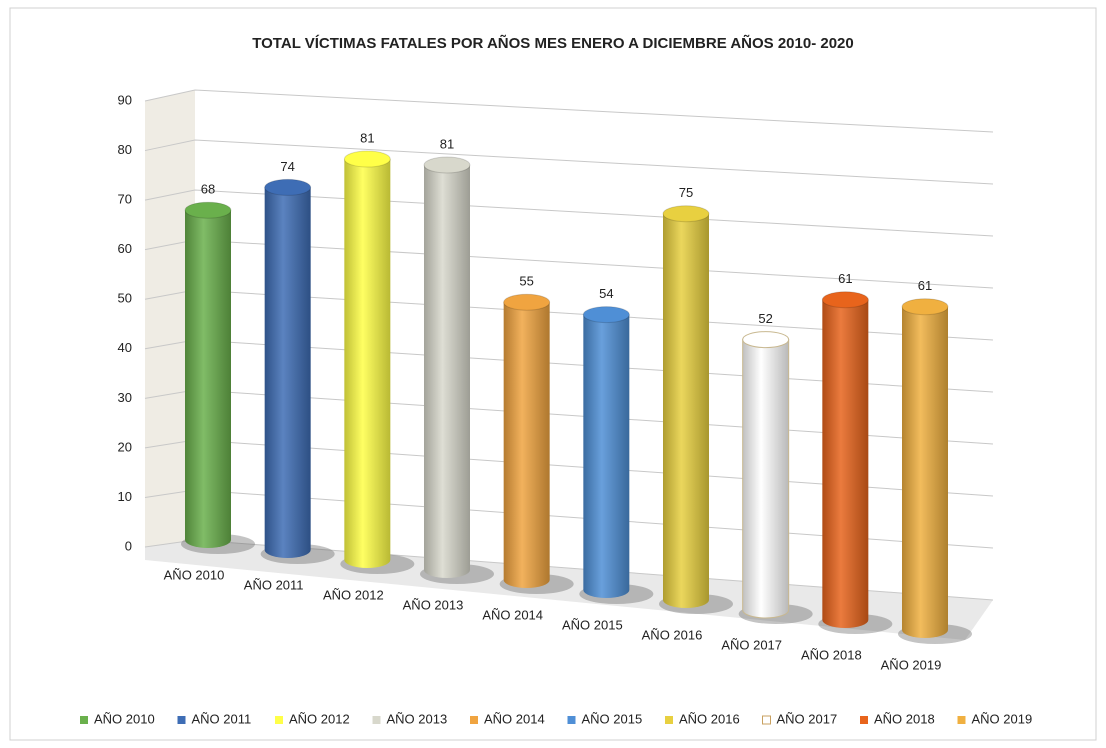  I want to click on value-label: 74, so click(287, 166).